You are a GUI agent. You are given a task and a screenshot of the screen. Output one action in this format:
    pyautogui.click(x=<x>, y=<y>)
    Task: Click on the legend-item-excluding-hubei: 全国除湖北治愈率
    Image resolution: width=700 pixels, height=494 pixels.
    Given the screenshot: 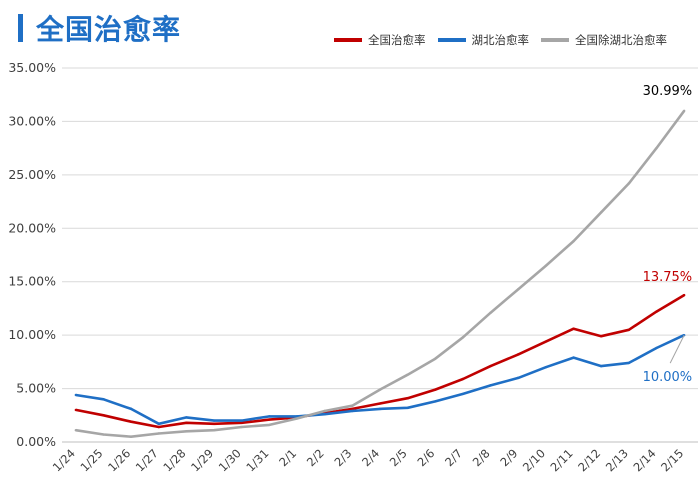 What is the action you would take?
    pyautogui.click(x=604, y=40)
    